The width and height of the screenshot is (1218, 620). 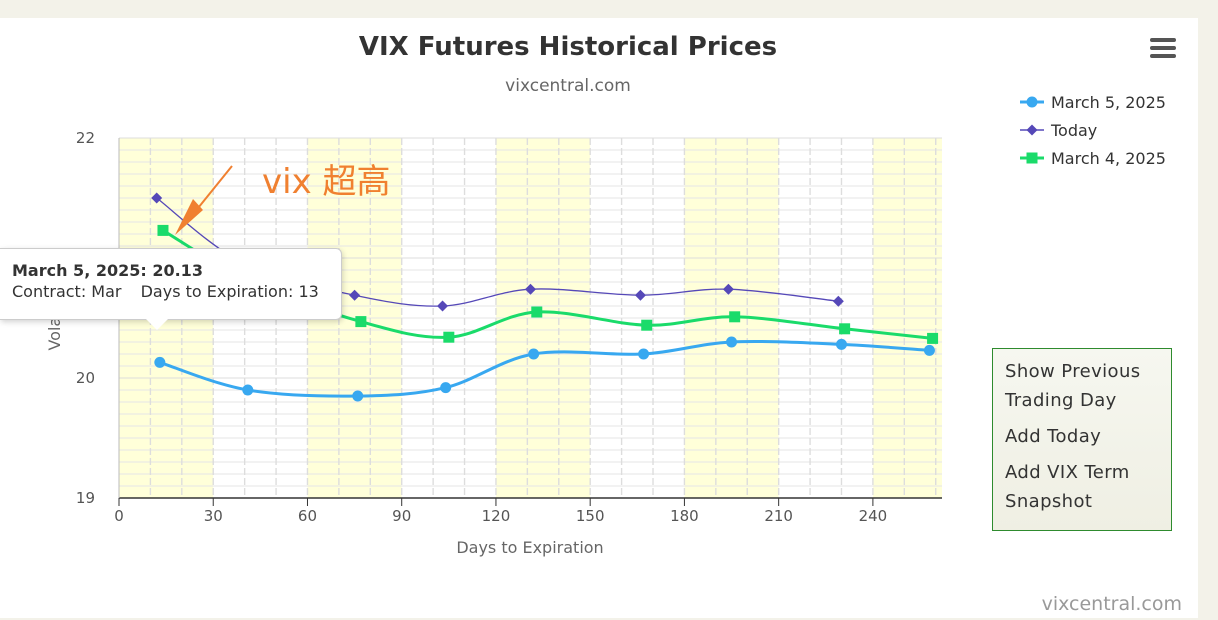 What do you see at coordinates (85, 498) in the screenshot?
I see `y-tick-label: 19` at bounding box center [85, 498].